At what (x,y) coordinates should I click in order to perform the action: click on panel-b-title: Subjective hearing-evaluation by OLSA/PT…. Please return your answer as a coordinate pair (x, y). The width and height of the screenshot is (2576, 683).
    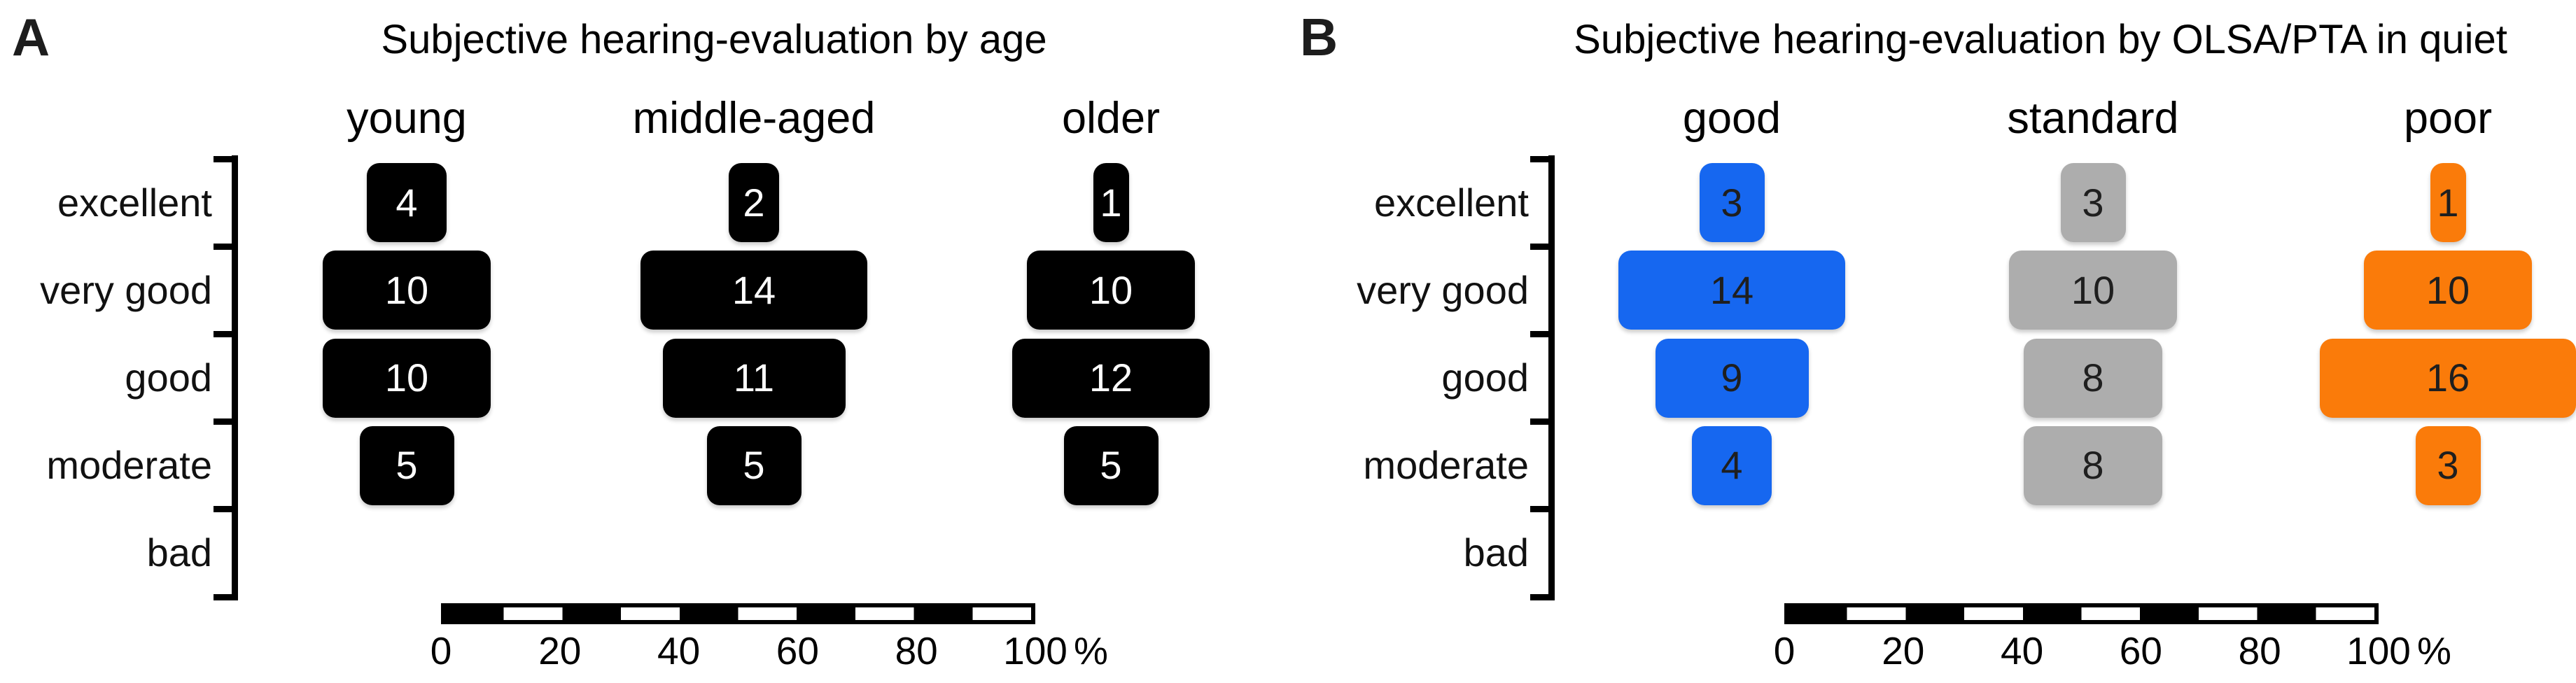
    Looking at the image, I should click on (2040, 39).